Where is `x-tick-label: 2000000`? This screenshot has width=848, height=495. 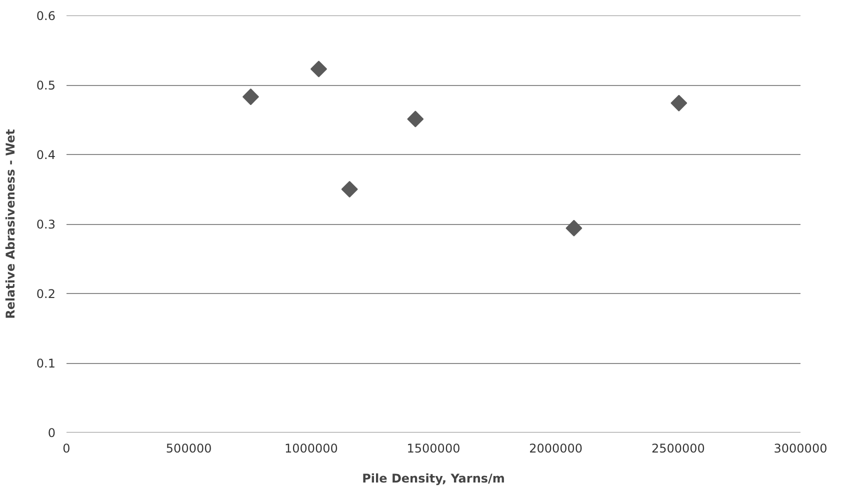 x-tick-label: 2000000 is located at coordinates (556, 449).